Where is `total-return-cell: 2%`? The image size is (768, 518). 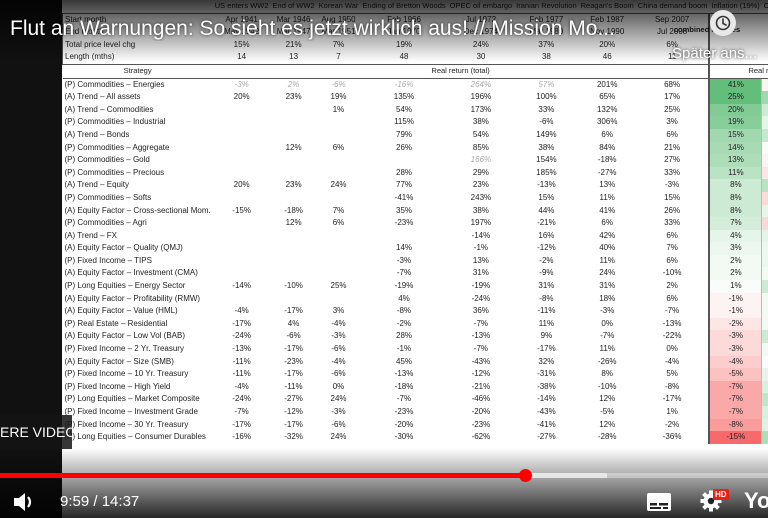
total-return-cell: 2% is located at coordinates (293, 84).